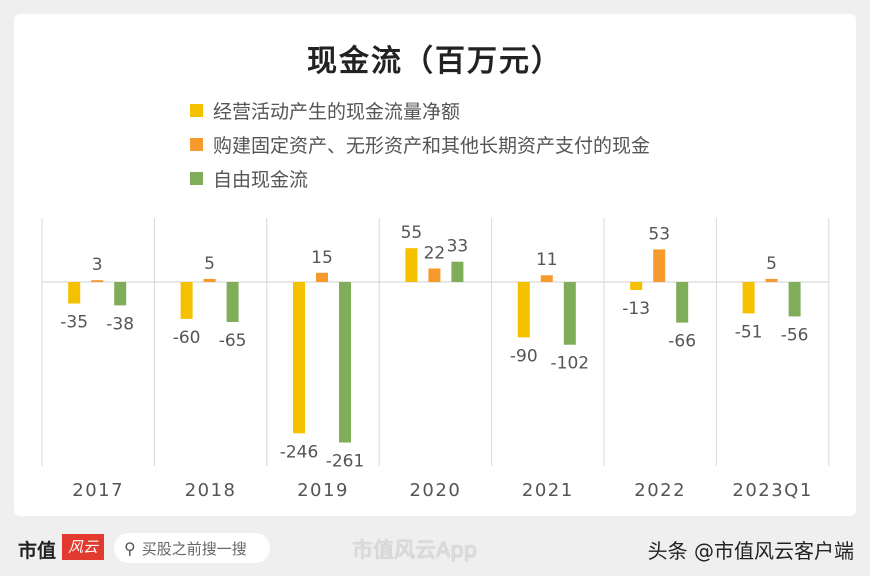 The image size is (870, 576). What do you see at coordinates (548, 490) in the screenshot?
I see `x-tick-label: 2021` at bounding box center [548, 490].